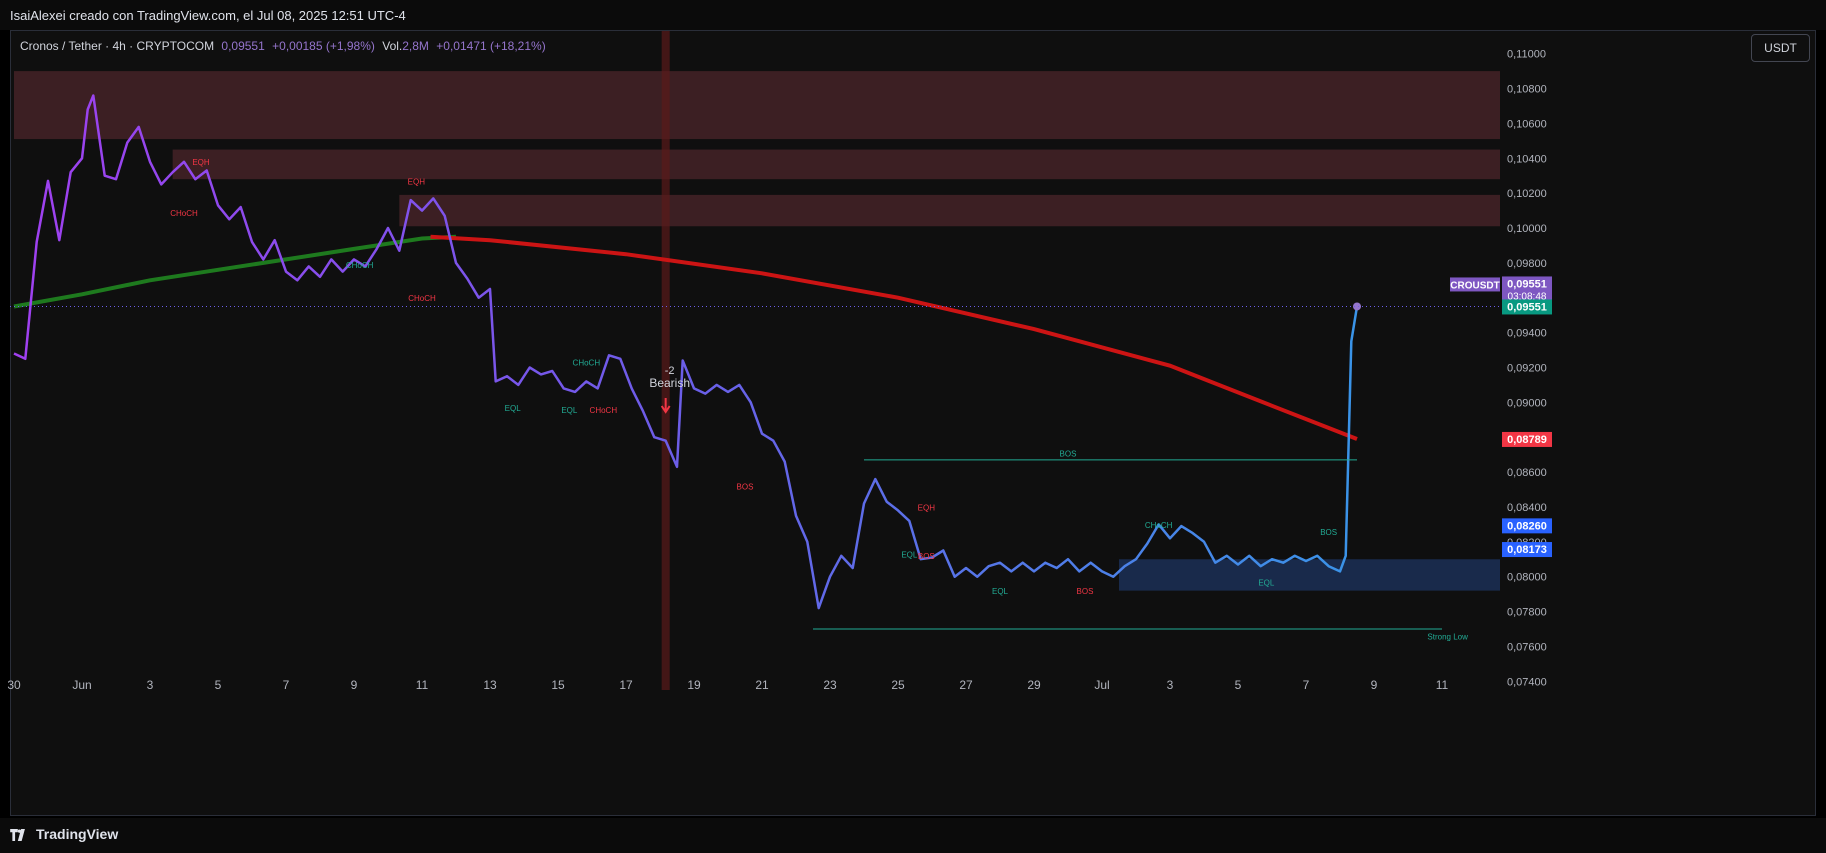 The width and height of the screenshot is (1826, 853). What do you see at coordinates (894, 337) in the screenshot?
I see `ema-slow-line` at bounding box center [894, 337].